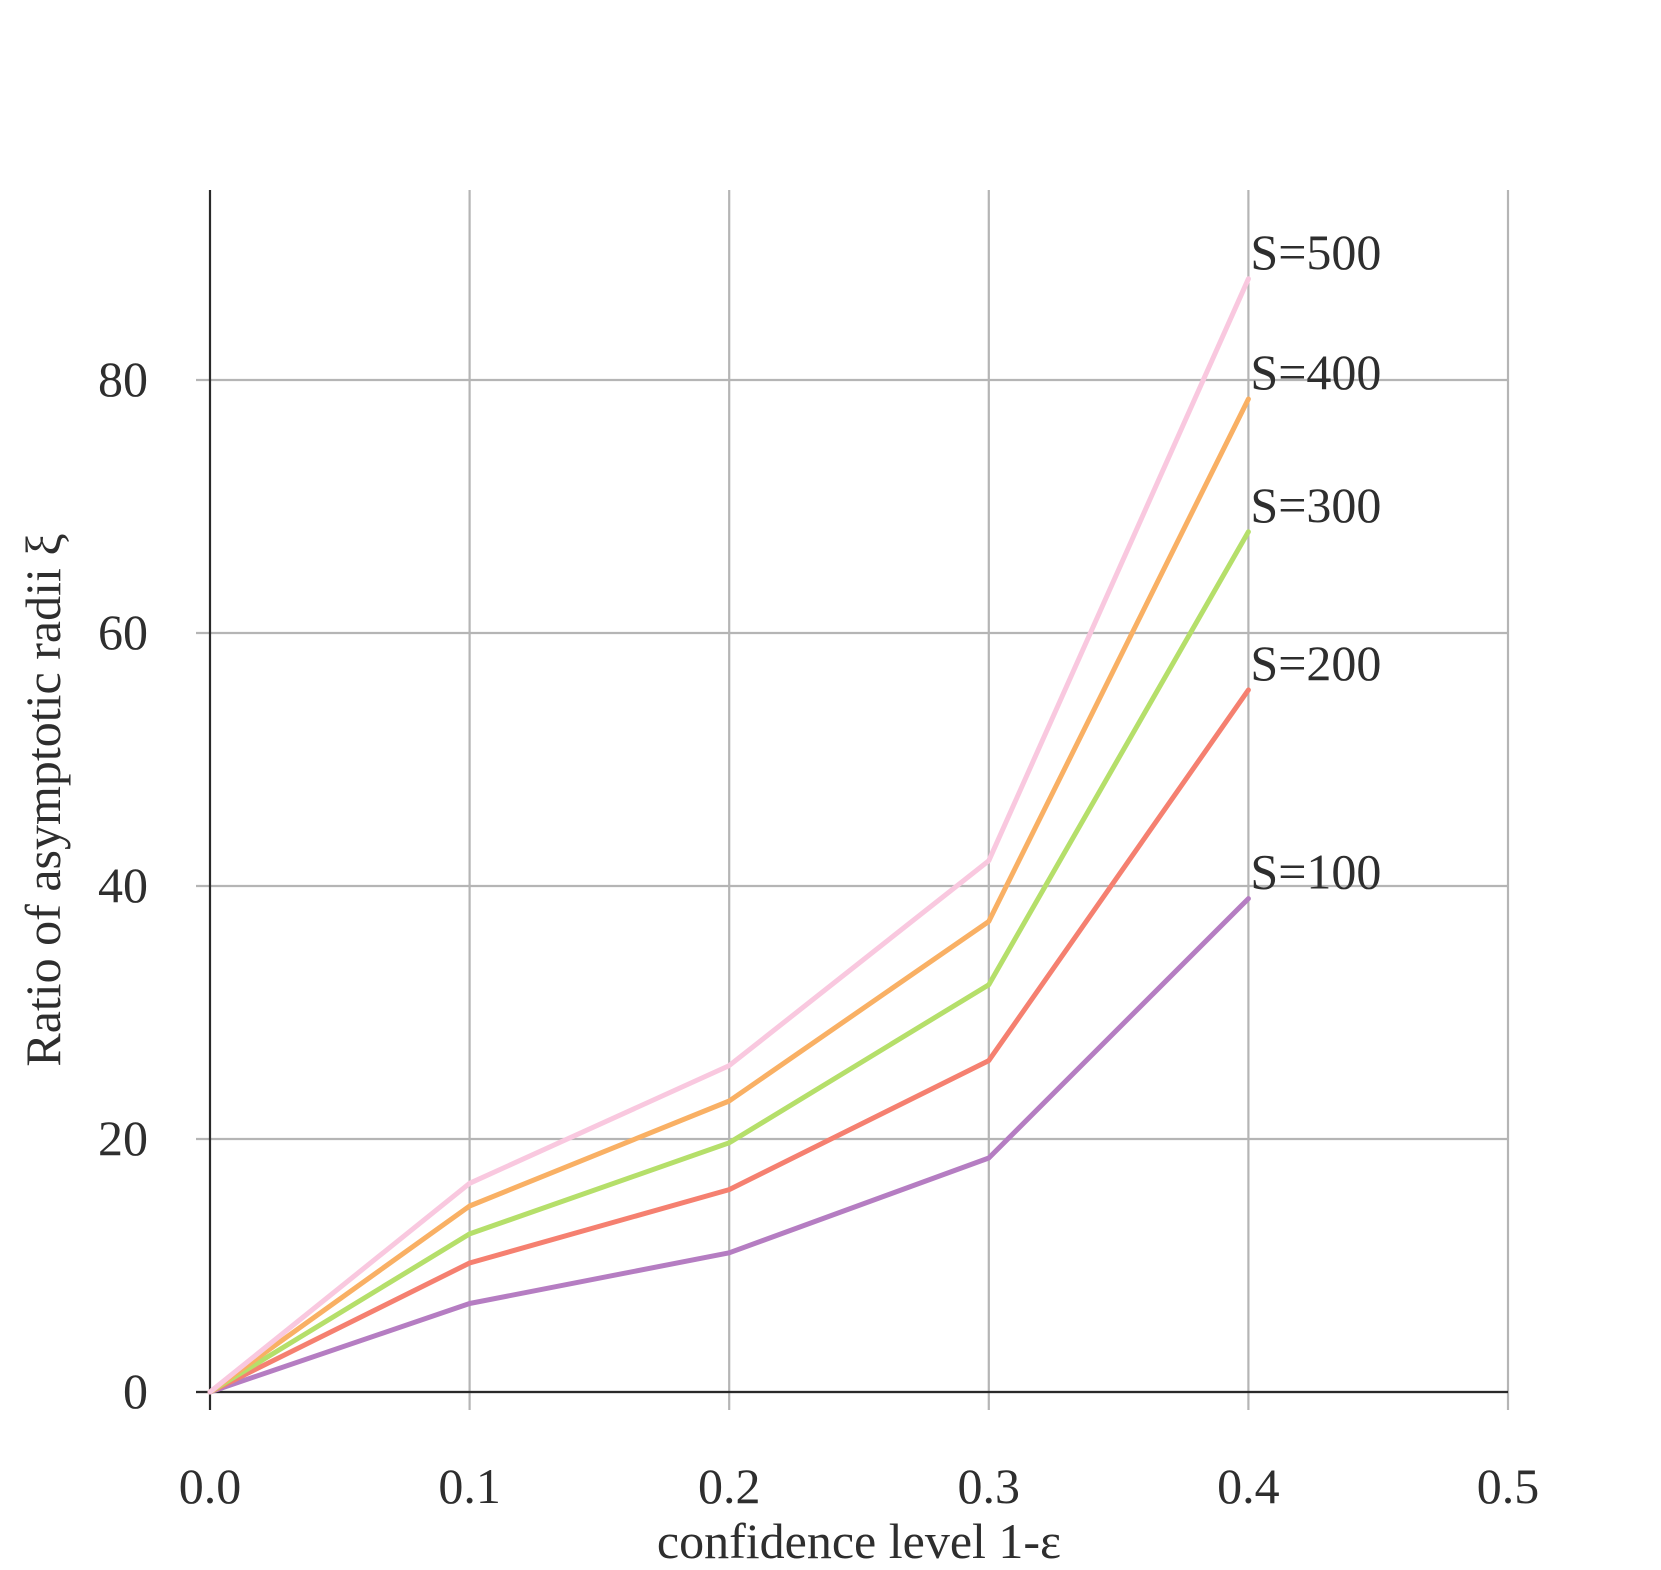  What do you see at coordinates (123, 1138) in the screenshot?
I see `y-tick-label: 20` at bounding box center [123, 1138].